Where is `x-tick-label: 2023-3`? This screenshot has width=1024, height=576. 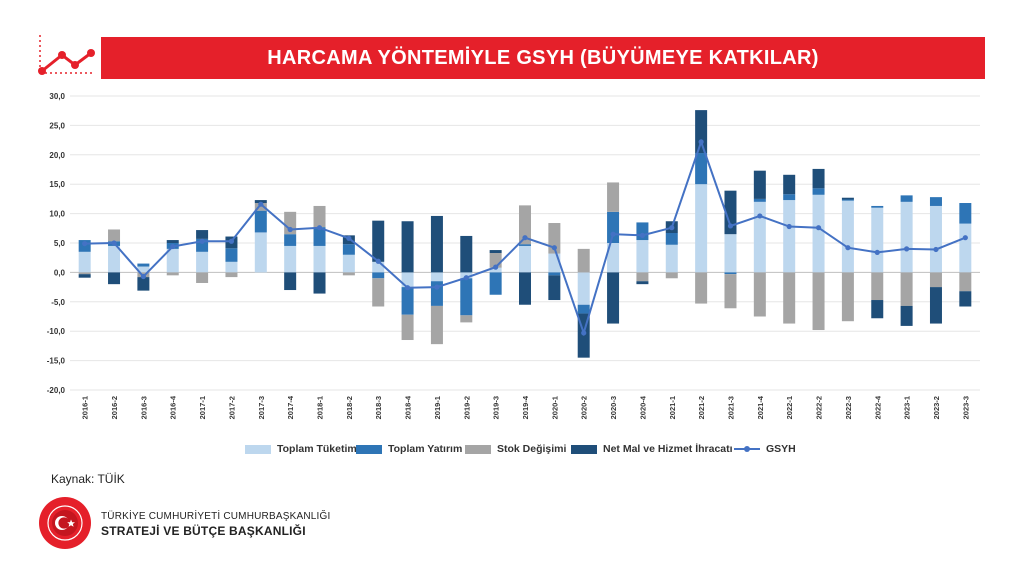
x-tick-label: 2023-3 is located at coordinates (965, 407).